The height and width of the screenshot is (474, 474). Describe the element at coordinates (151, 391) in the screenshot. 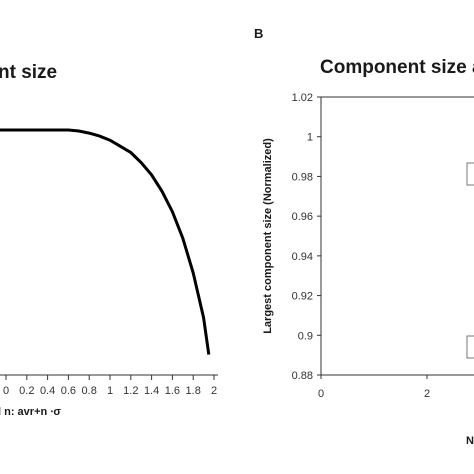

I see `chart-a-x-tick-label: 1.4` at that location.